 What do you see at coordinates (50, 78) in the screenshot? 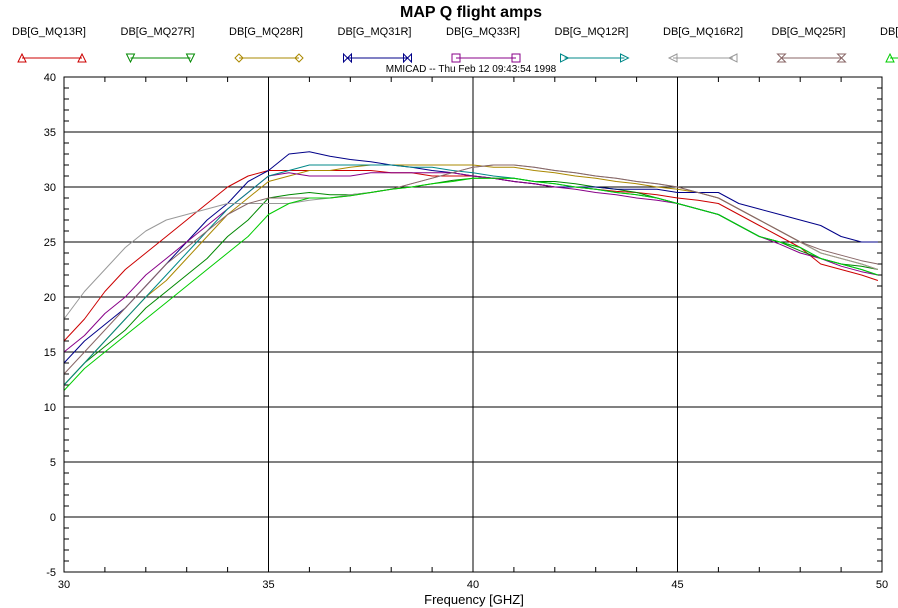
I see `y-tick-label: 40` at bounding box center [50, 78].